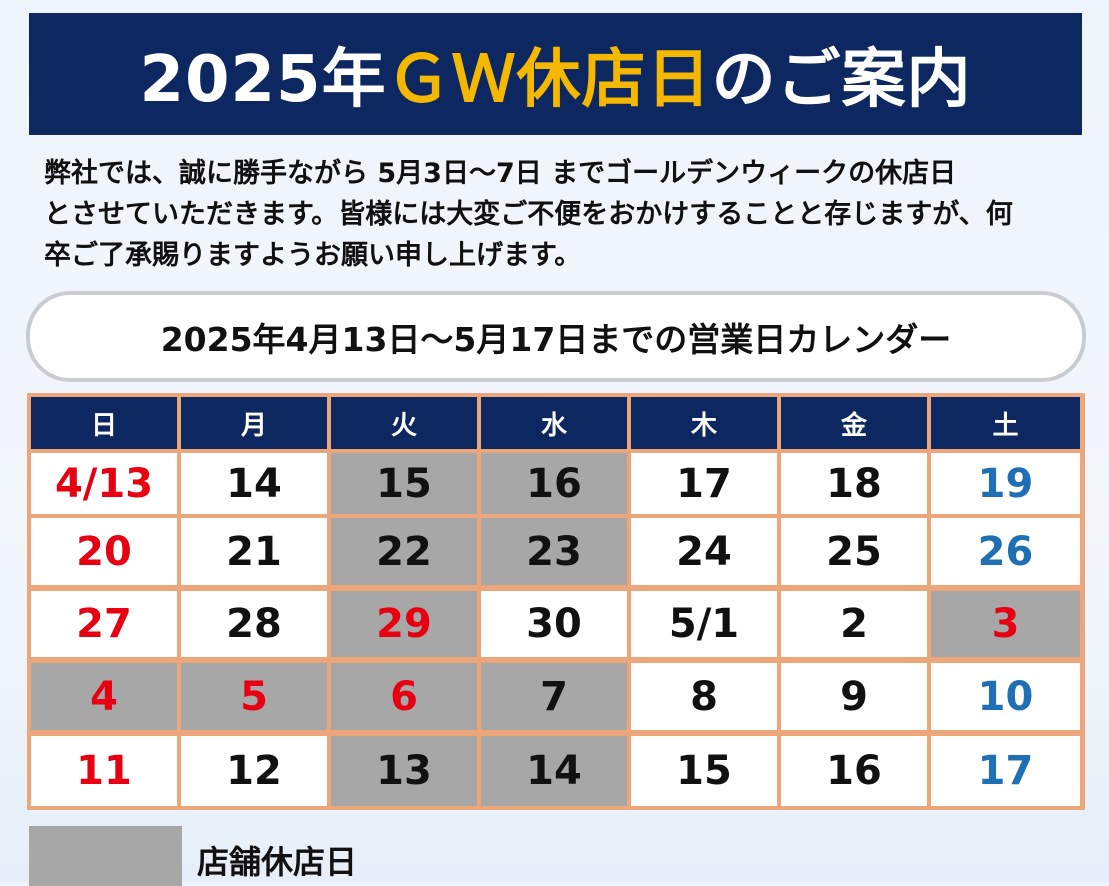 The width and height of the screenshot is (1109, 886). What do you see at coordinates (704, 696) in the screenshot?
I see `calendar-day: 8` at bounding box center [704, 696].